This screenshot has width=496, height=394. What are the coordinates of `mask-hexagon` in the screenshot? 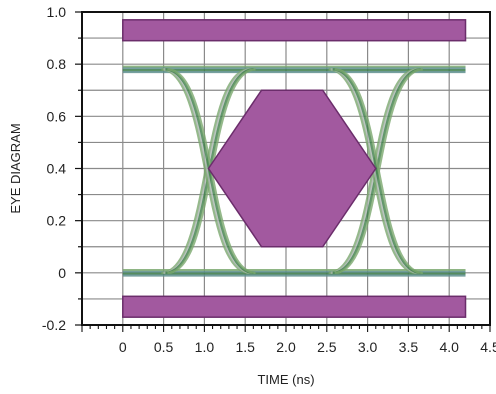 It's located at (292, 168).